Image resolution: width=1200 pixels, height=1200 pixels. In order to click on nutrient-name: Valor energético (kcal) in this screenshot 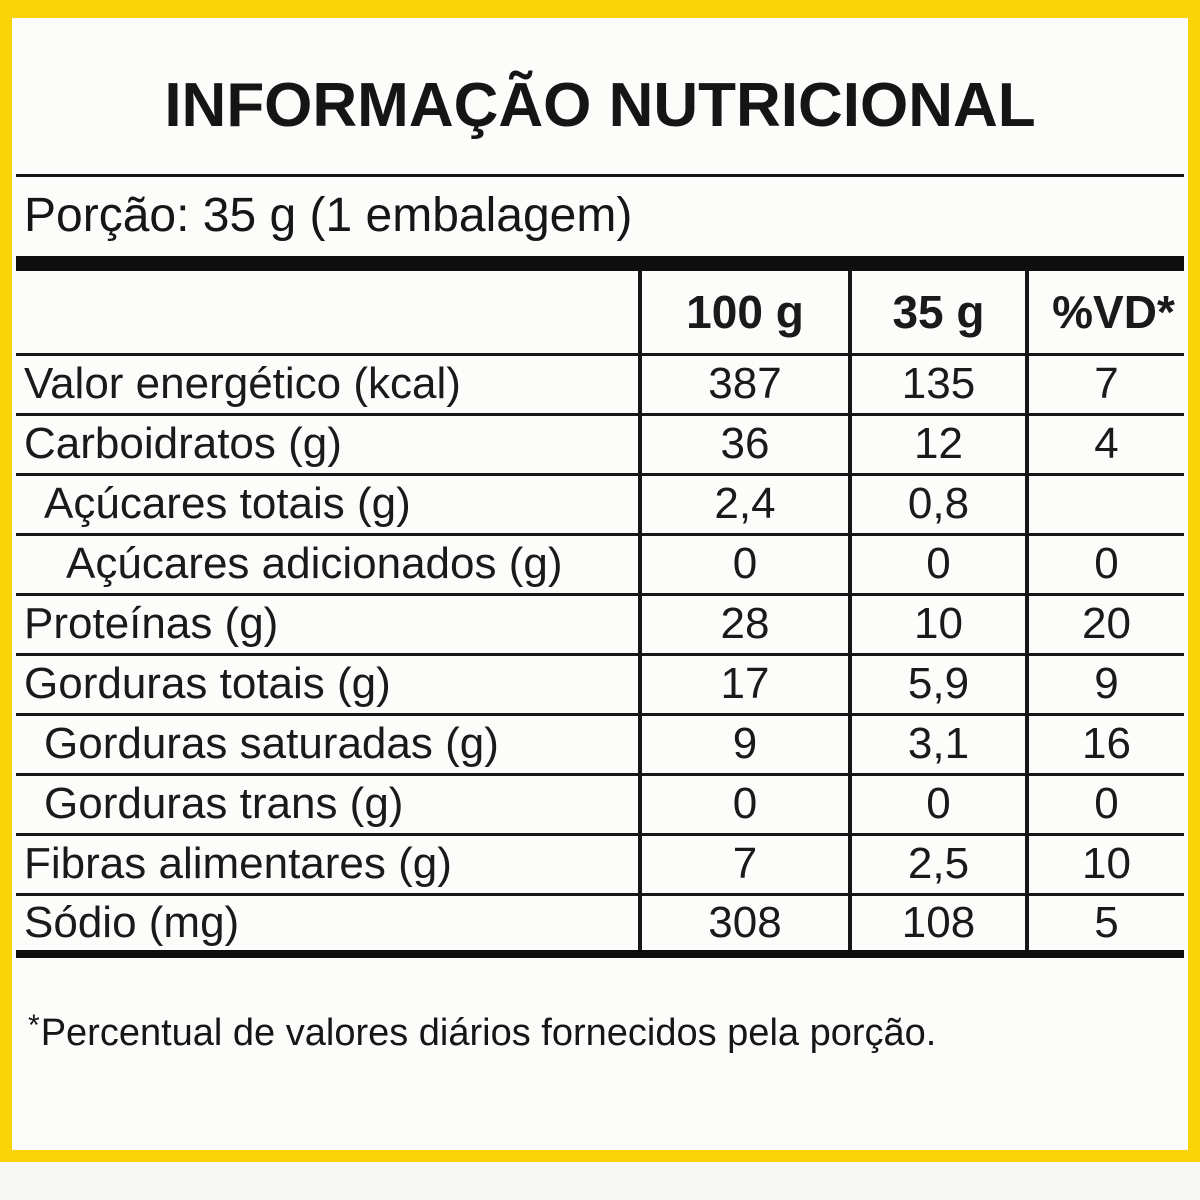, I will do `click(328, 385)`.